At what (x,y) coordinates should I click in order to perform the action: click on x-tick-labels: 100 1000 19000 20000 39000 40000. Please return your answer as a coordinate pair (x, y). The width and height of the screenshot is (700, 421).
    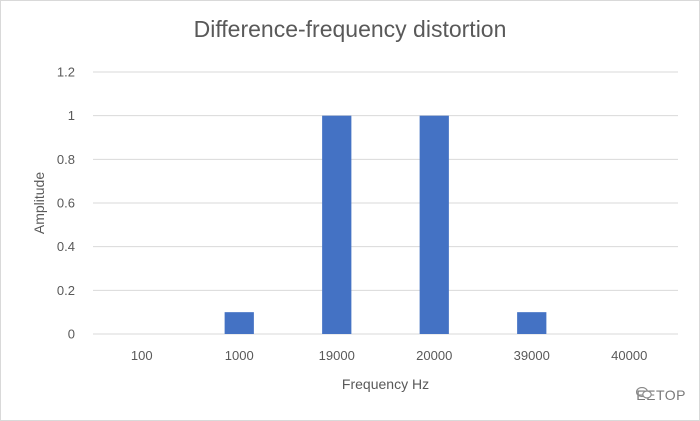
    Looking at the image, I should click on (389, 355).